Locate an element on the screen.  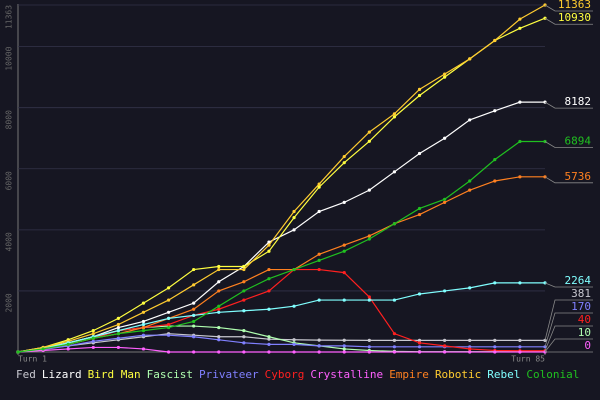
end-label: 8182 is located at coordinates (578, 101).